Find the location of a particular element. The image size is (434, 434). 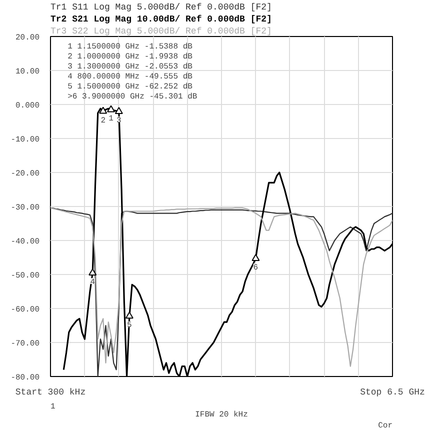

y-tick-label: -10.00 is located at coordinates (25, 140).